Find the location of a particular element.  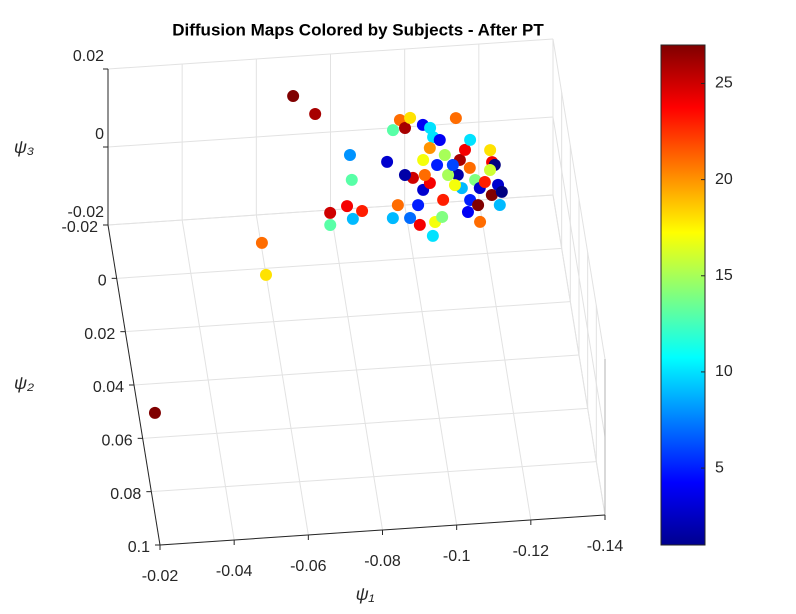

z-axis-label: ψ₃ is located at coordinates (24, 147).